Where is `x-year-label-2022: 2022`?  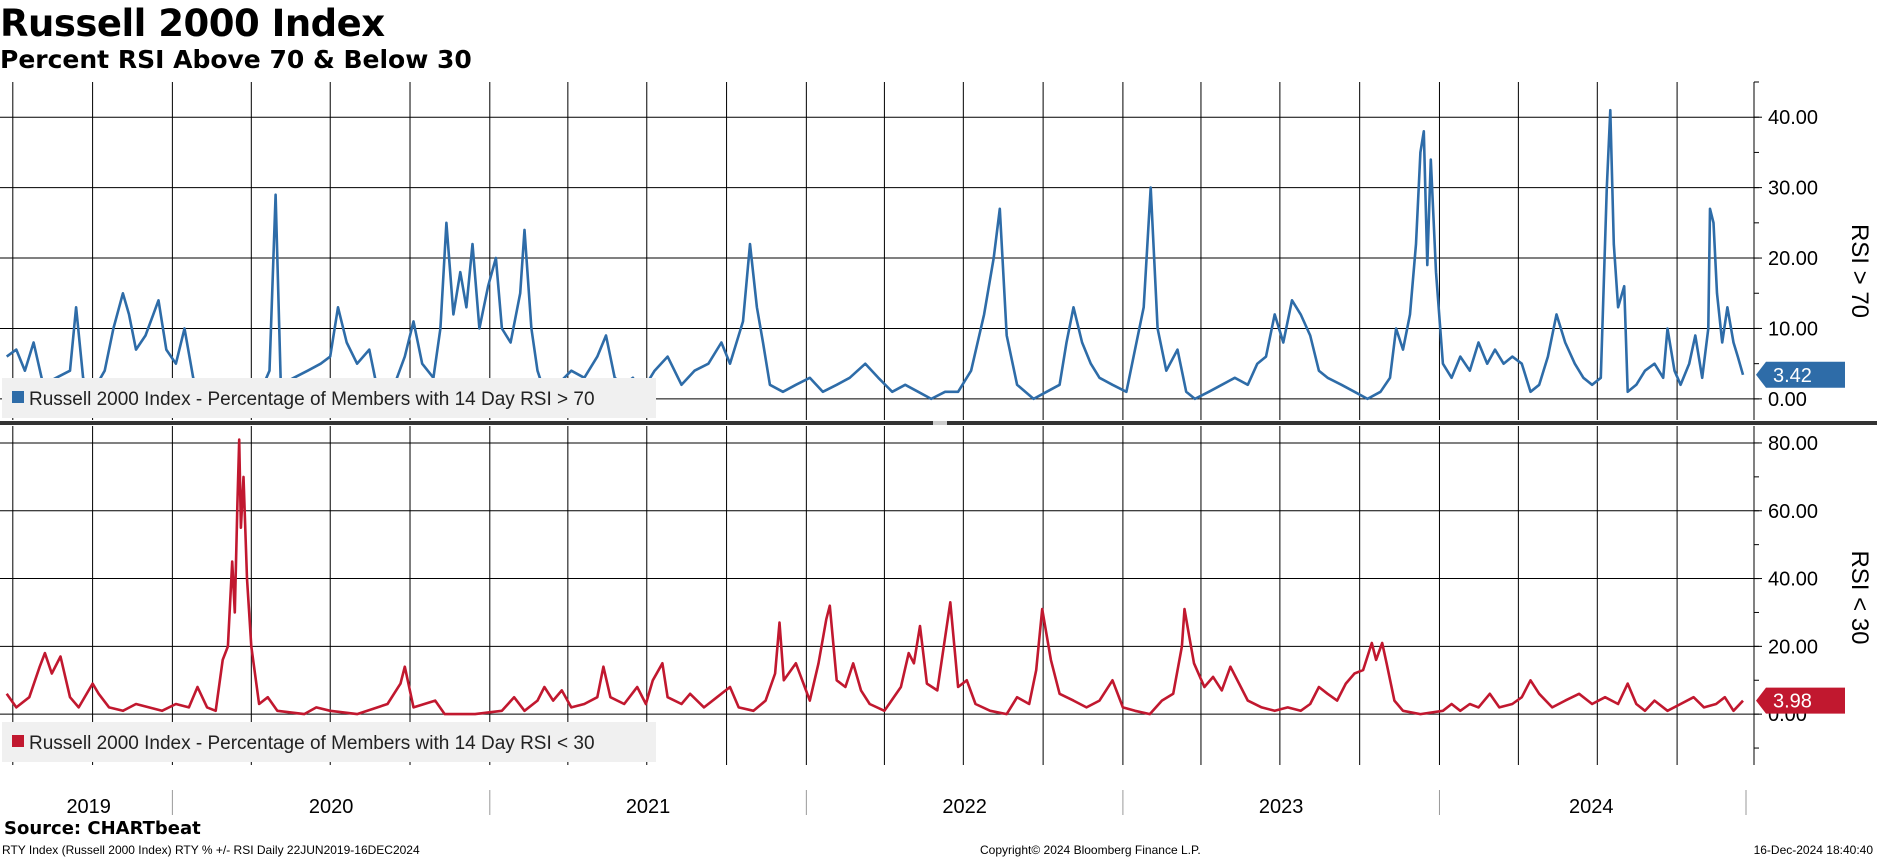 x-year-label-2022: 2022 is located at coordinates (964, 807).